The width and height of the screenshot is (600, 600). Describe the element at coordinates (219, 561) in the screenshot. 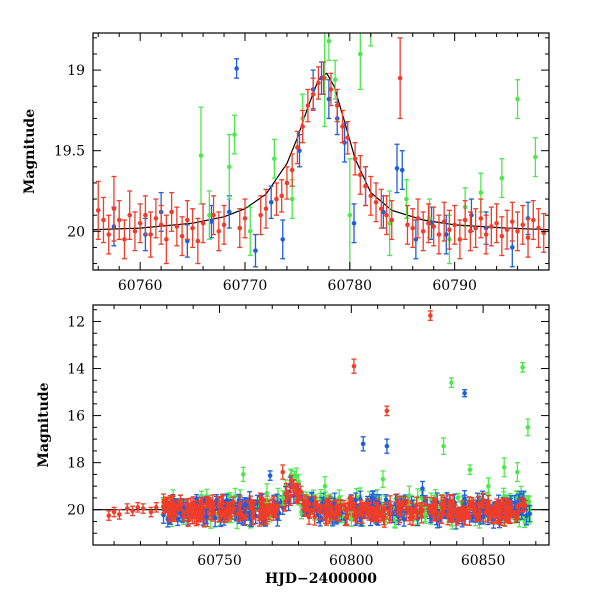

I see `x-tick-label: 60750` at that location.